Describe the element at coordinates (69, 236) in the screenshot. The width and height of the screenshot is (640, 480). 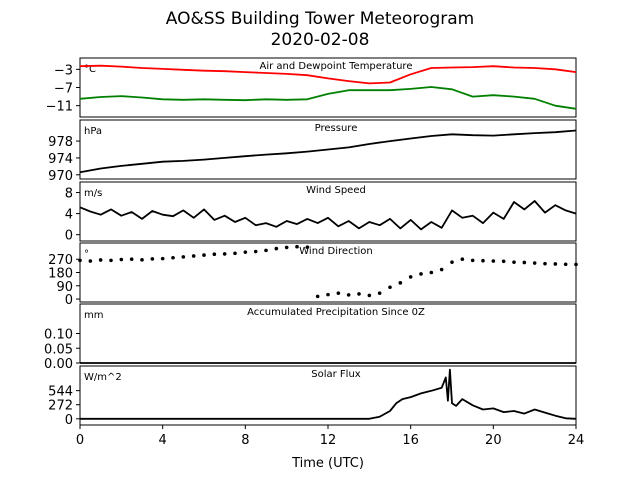
I see `wind-speed-ytick-label: 0` at that location.